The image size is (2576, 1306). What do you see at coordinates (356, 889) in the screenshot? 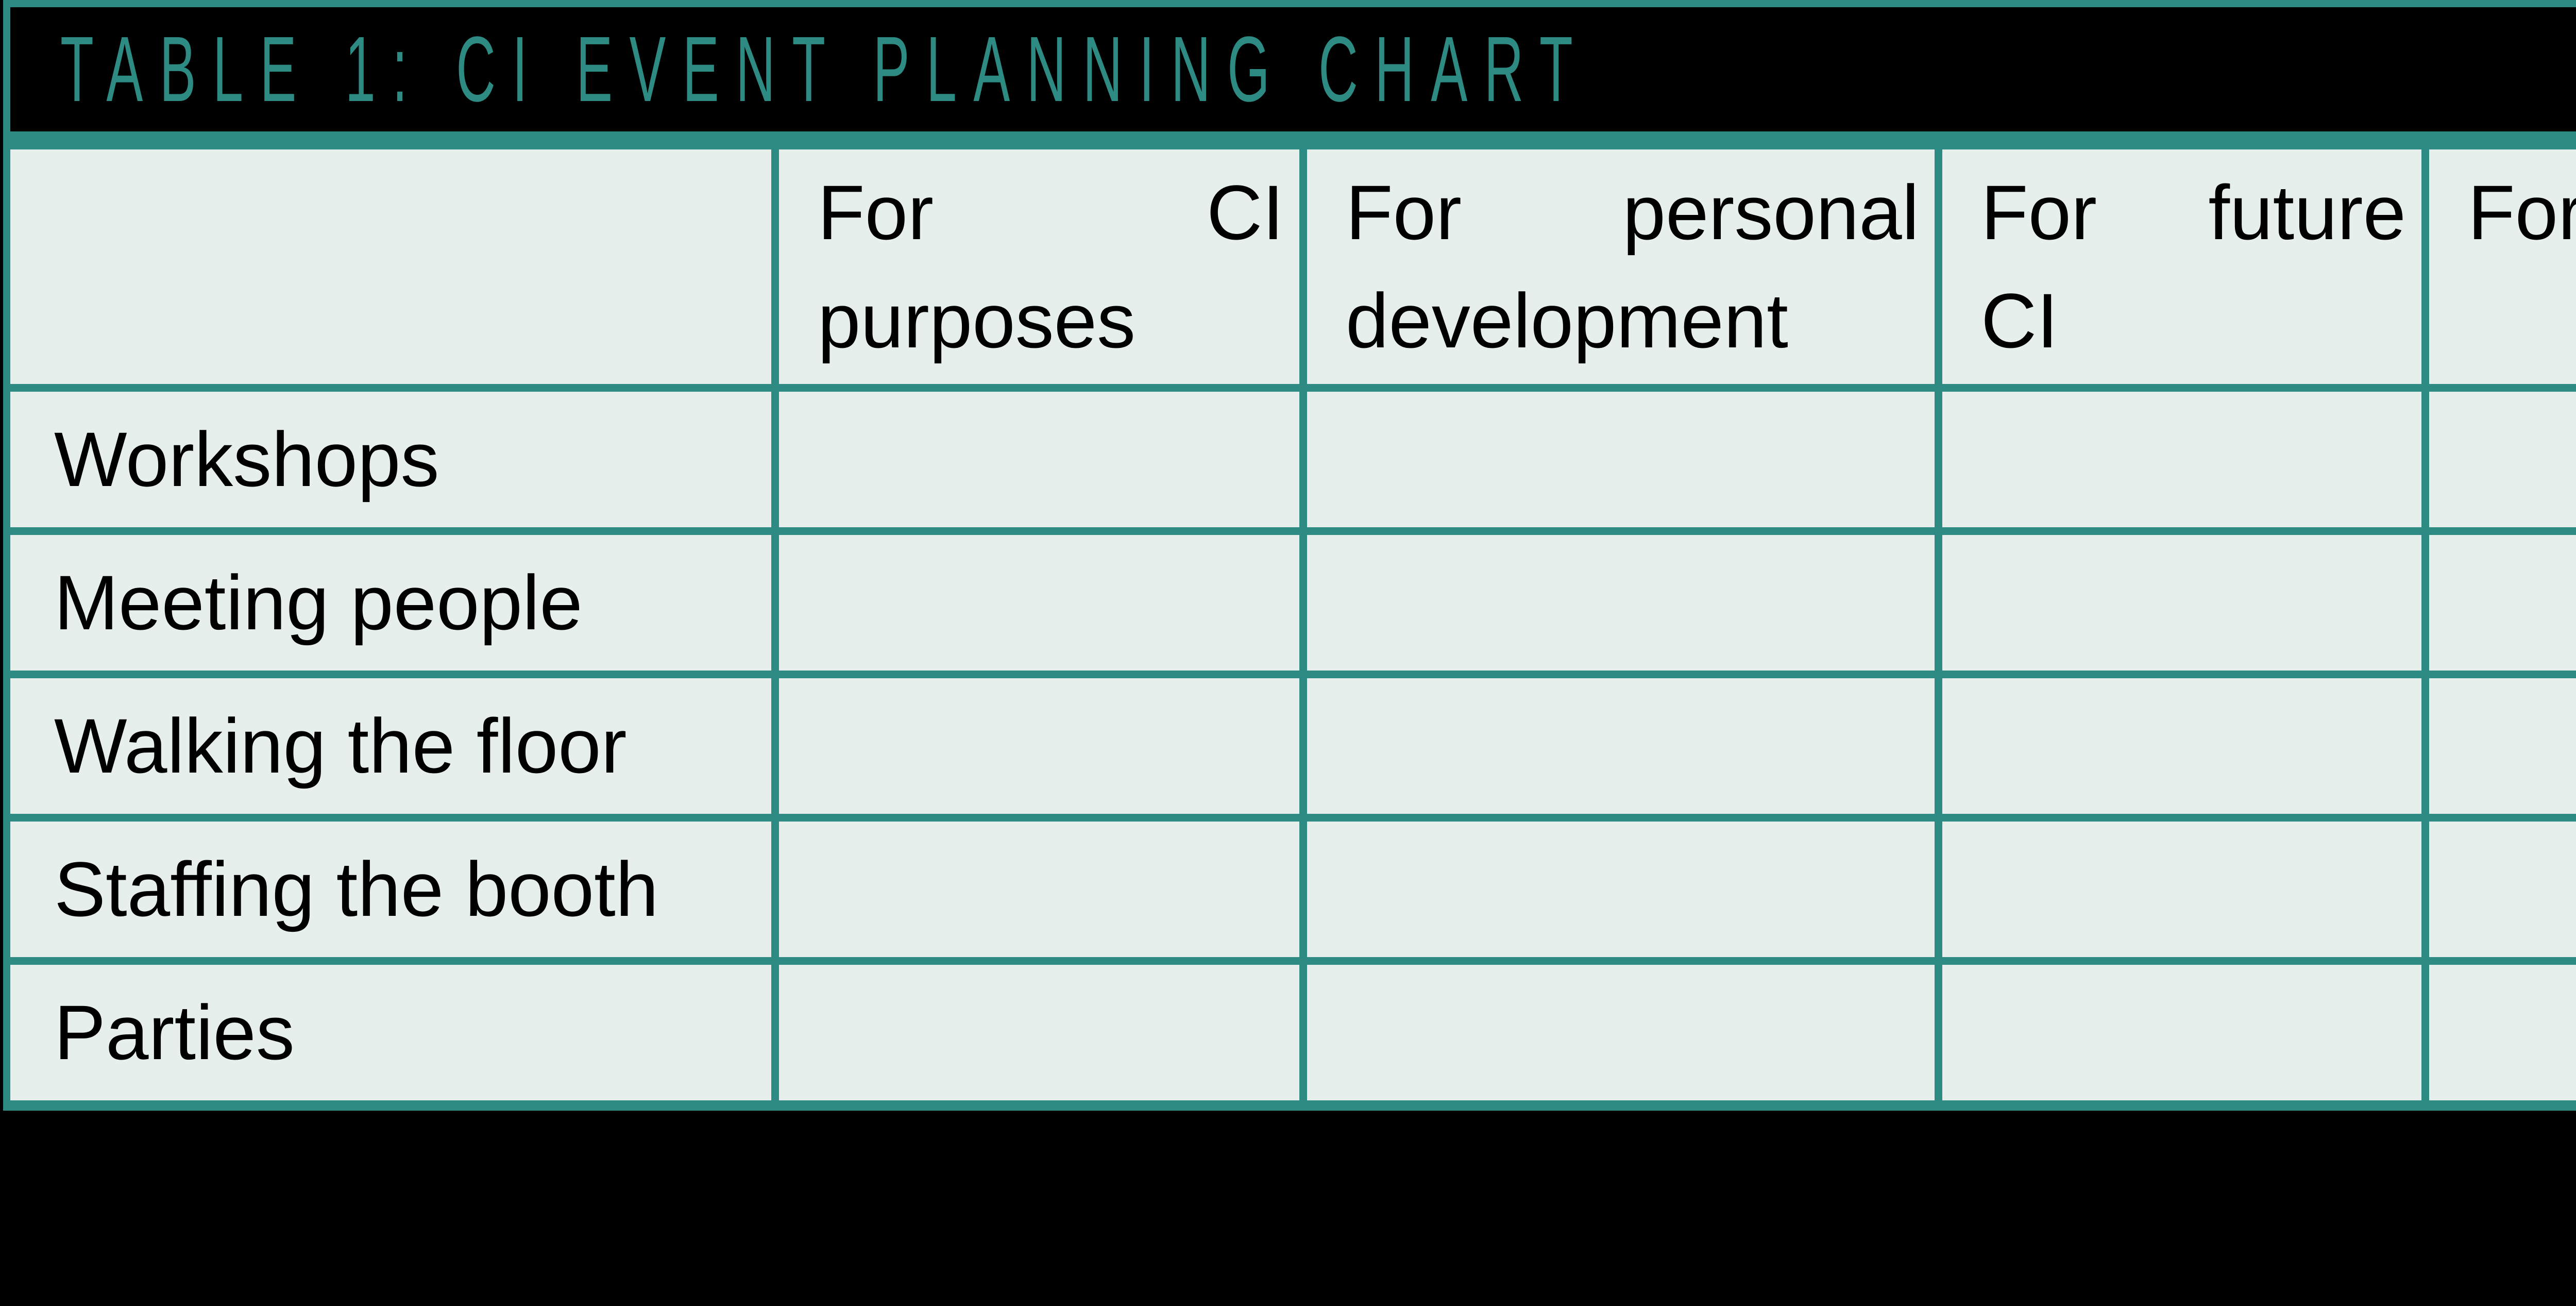
I see `row-label-text: Staffing the booth` at bounding box center [356, 889].